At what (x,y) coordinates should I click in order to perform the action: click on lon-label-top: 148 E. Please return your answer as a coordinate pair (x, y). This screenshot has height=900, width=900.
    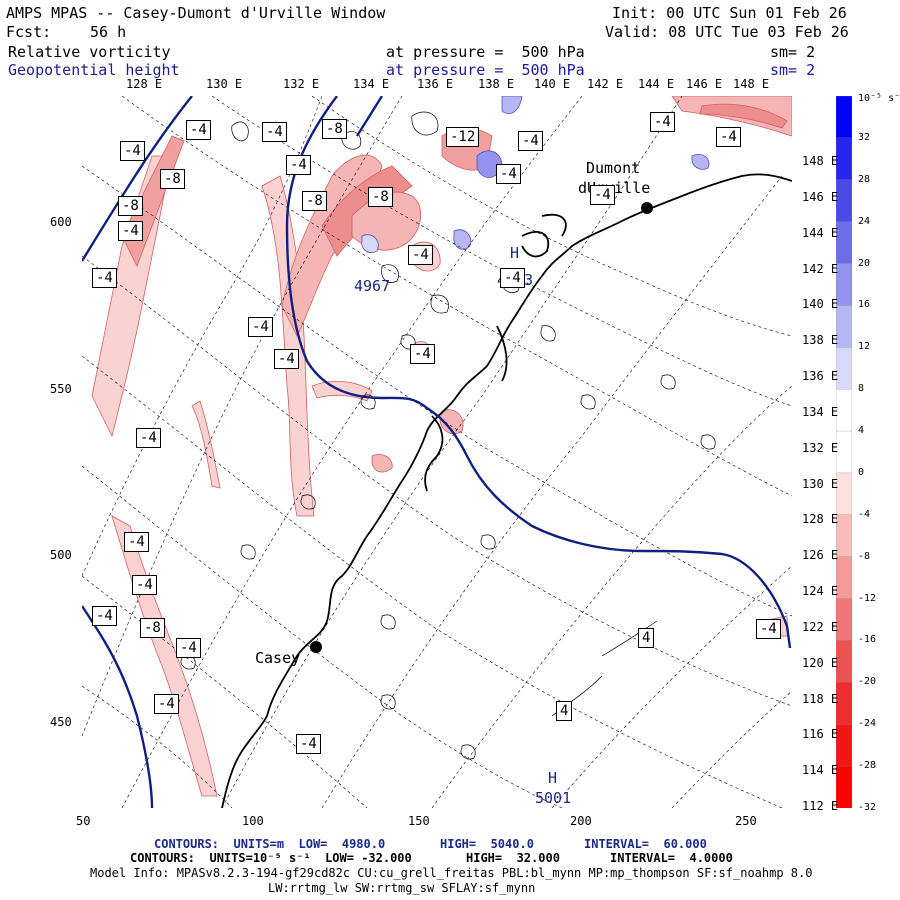
    Looking at the image, I should click on (751, 84).